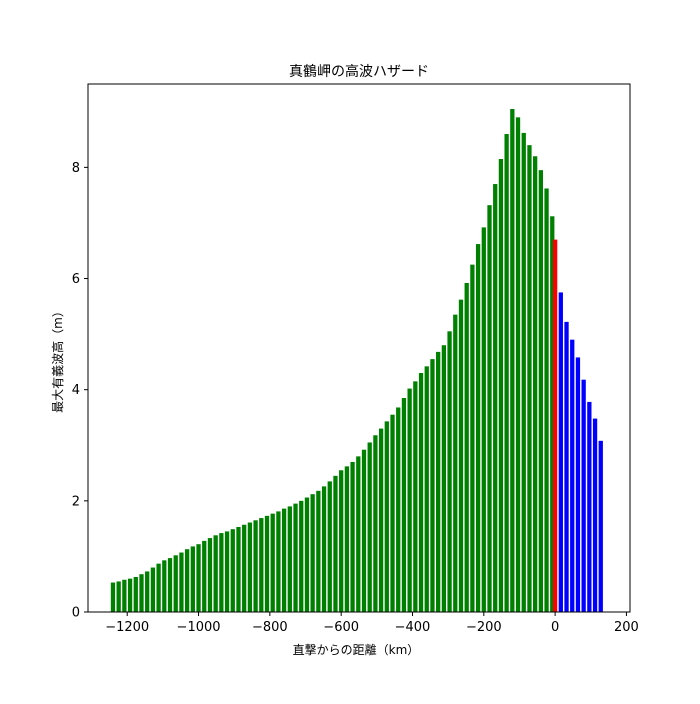 This screenshot has width=700, height=704. I want to click on y-tick-label: 4, so click(76, 390).